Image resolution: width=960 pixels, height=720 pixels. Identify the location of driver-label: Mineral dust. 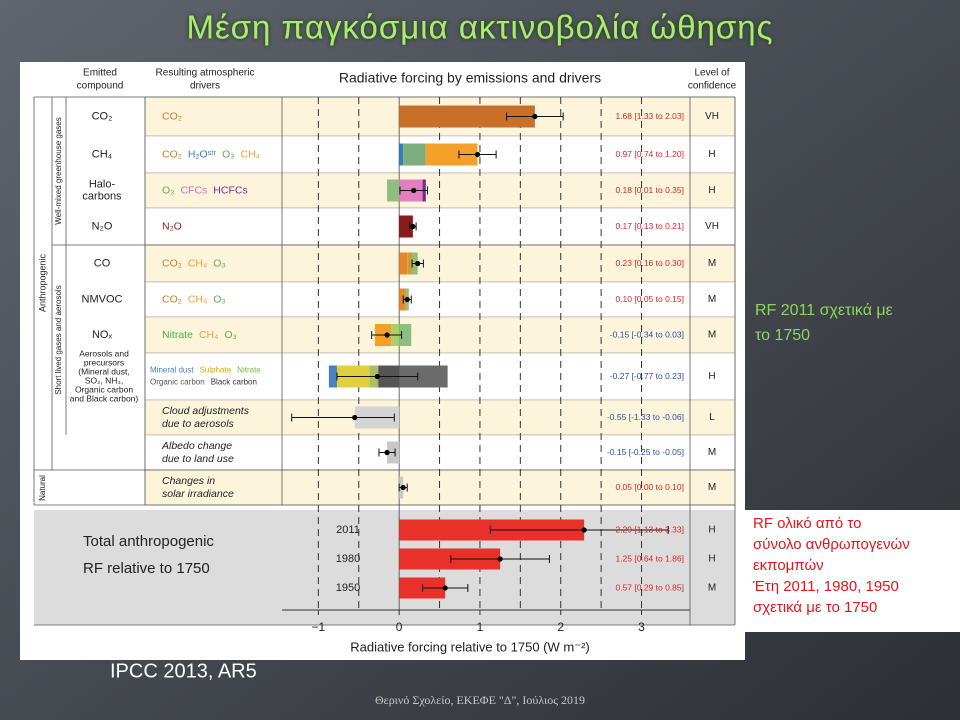
(172, 370).